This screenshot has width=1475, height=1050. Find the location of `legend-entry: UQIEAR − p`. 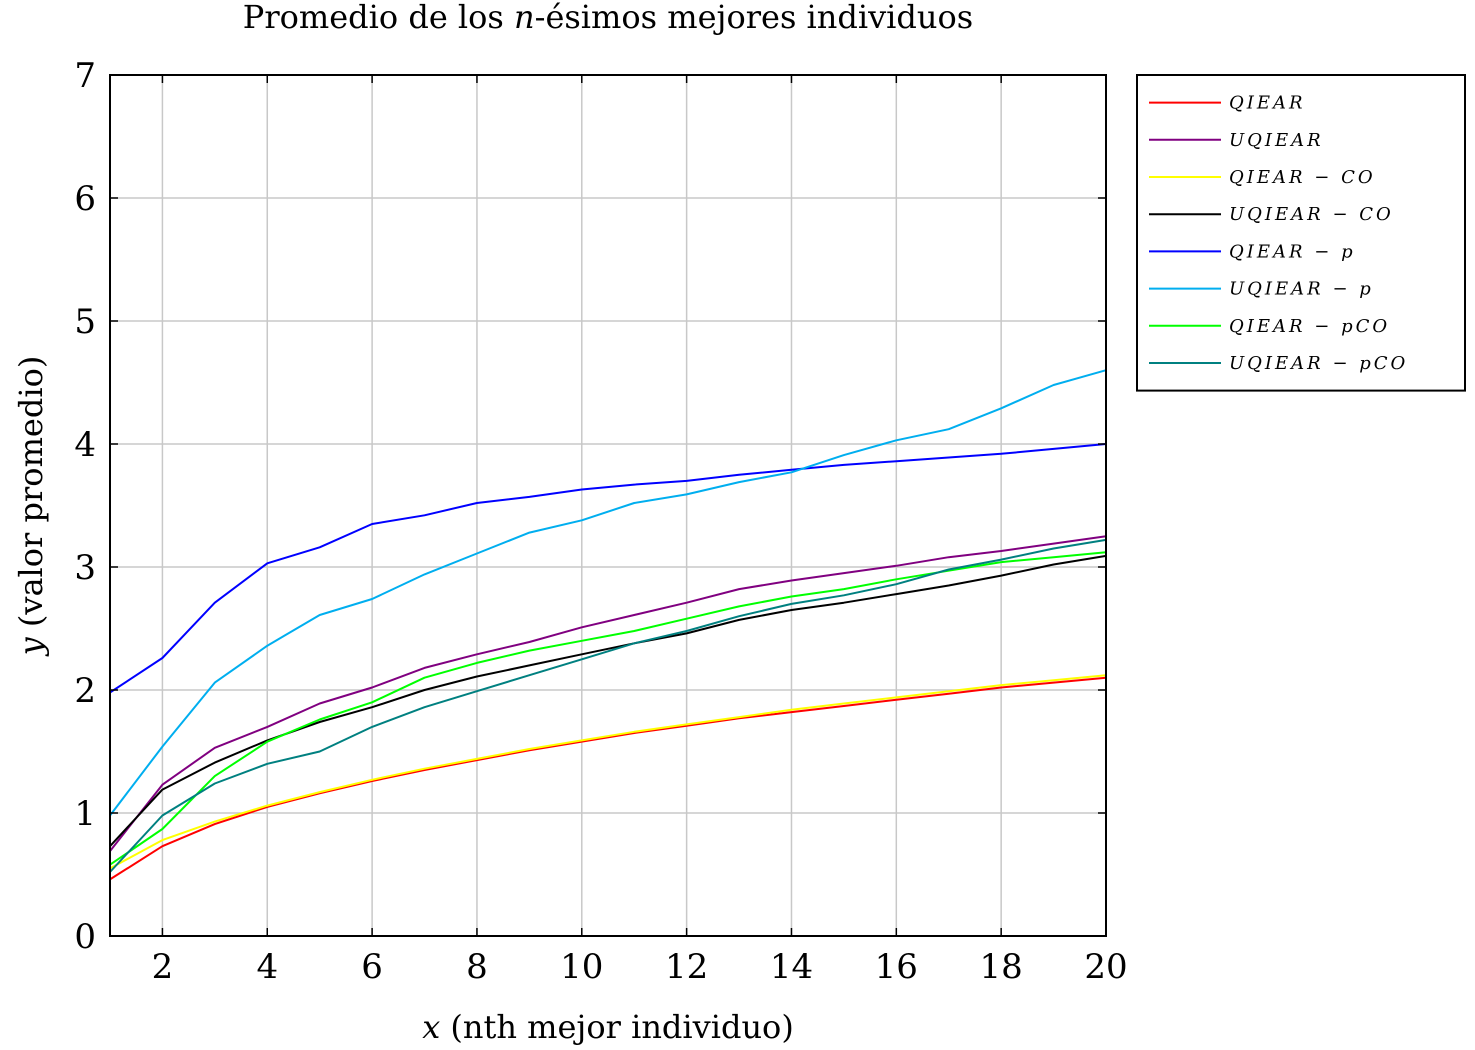

legend-entry: UQIEAR − p is located at coordinates (1301, 289).